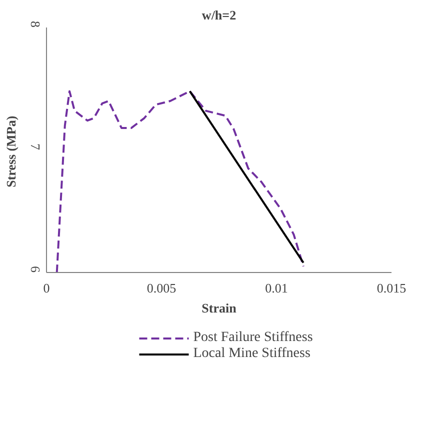 The height and width of the screenshot is (425, 448). I want to click on x-tick-label: 0.01, so click(276, 288).